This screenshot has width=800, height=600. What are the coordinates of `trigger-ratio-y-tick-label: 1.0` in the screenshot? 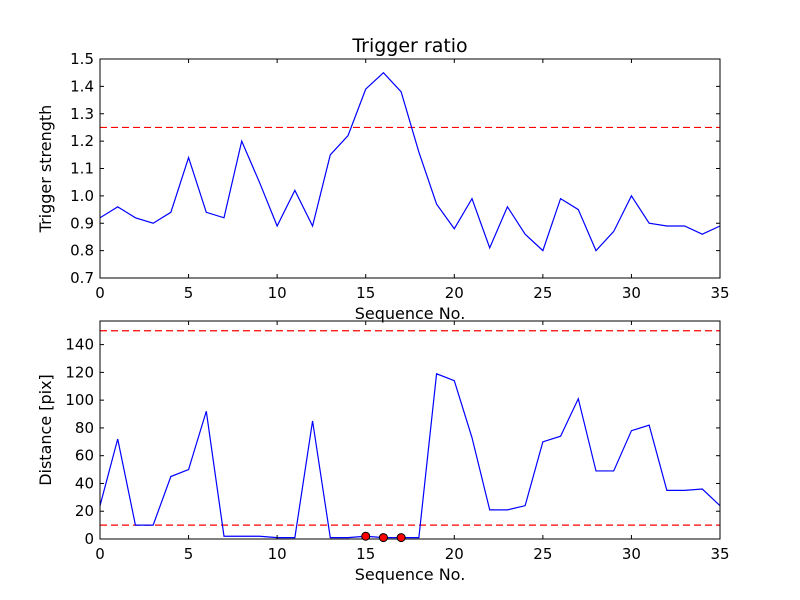 It's located at (82, 196).